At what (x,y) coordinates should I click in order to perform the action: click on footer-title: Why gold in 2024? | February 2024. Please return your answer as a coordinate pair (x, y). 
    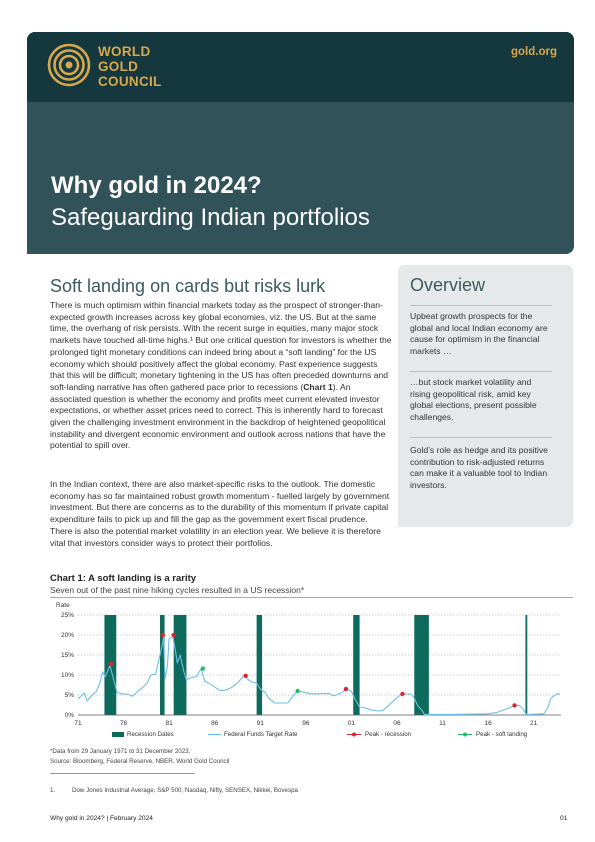
    Looking at the image, I should click on (101, 818).